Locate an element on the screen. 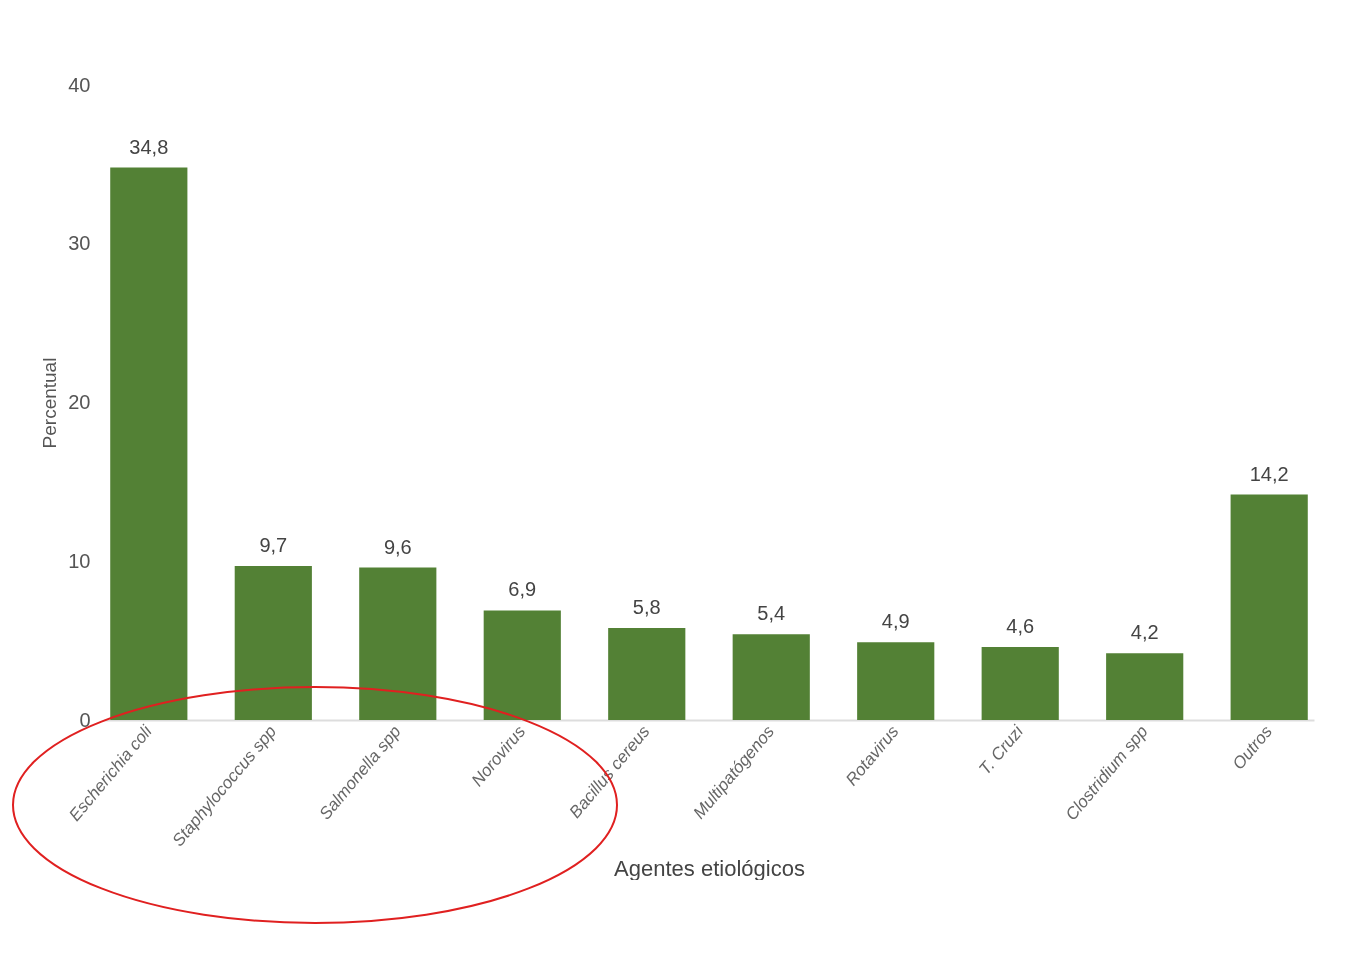 This screenshot has width=1348, height=960. y-axis-title: Percentual is located at coordinates (50, 403).